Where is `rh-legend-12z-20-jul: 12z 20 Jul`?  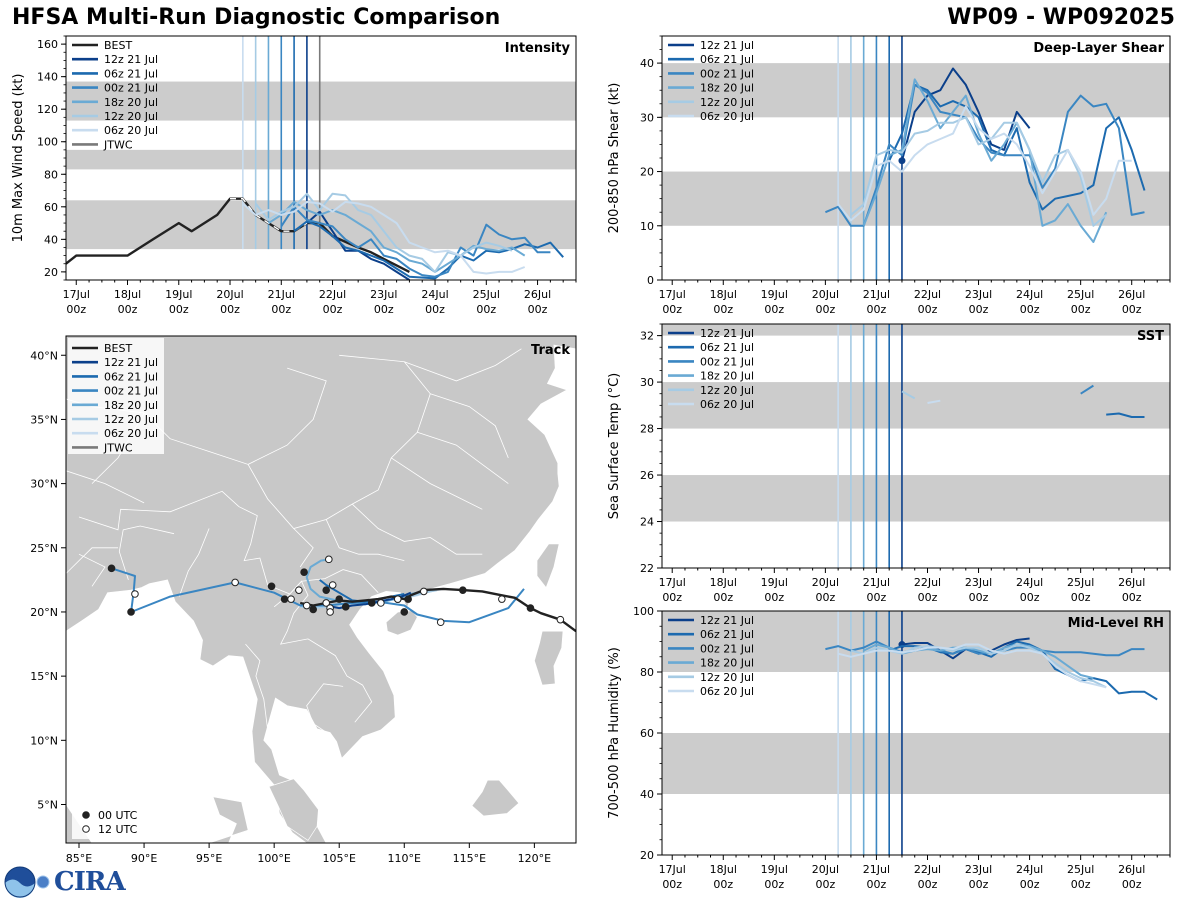
rh-legend-12z-20-jul: 12z 20 Jul is located at coordinates (727, 677).